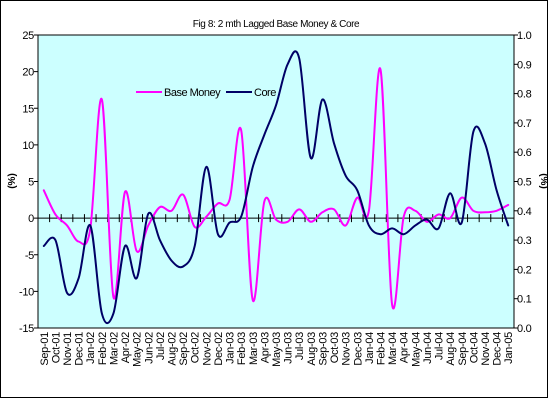  I want to click on y-left-tick-label: -5, so click(29, 256).